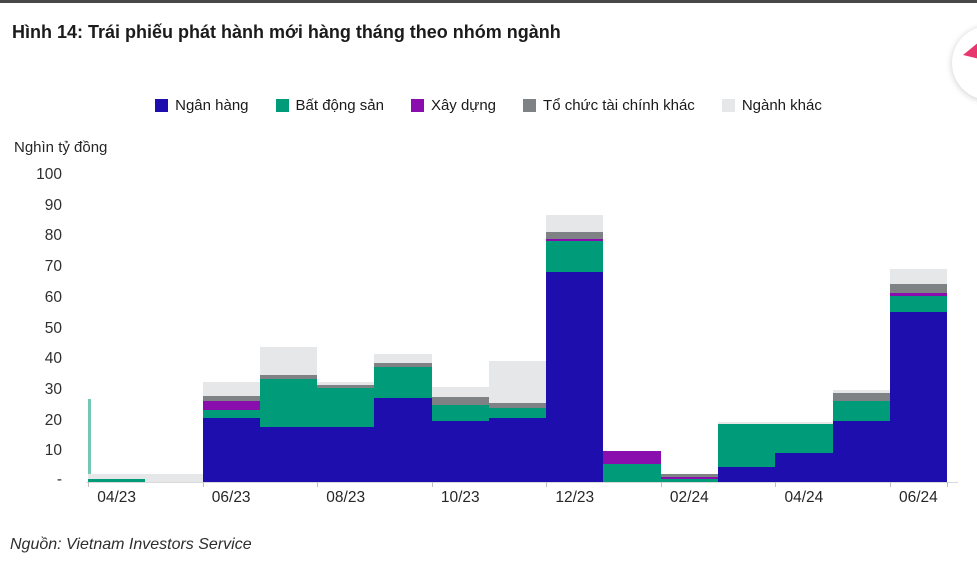  Describe the element at coordinates (212, 105) in the screenshot. I see `legend-label: Ngân hàng` at that location.